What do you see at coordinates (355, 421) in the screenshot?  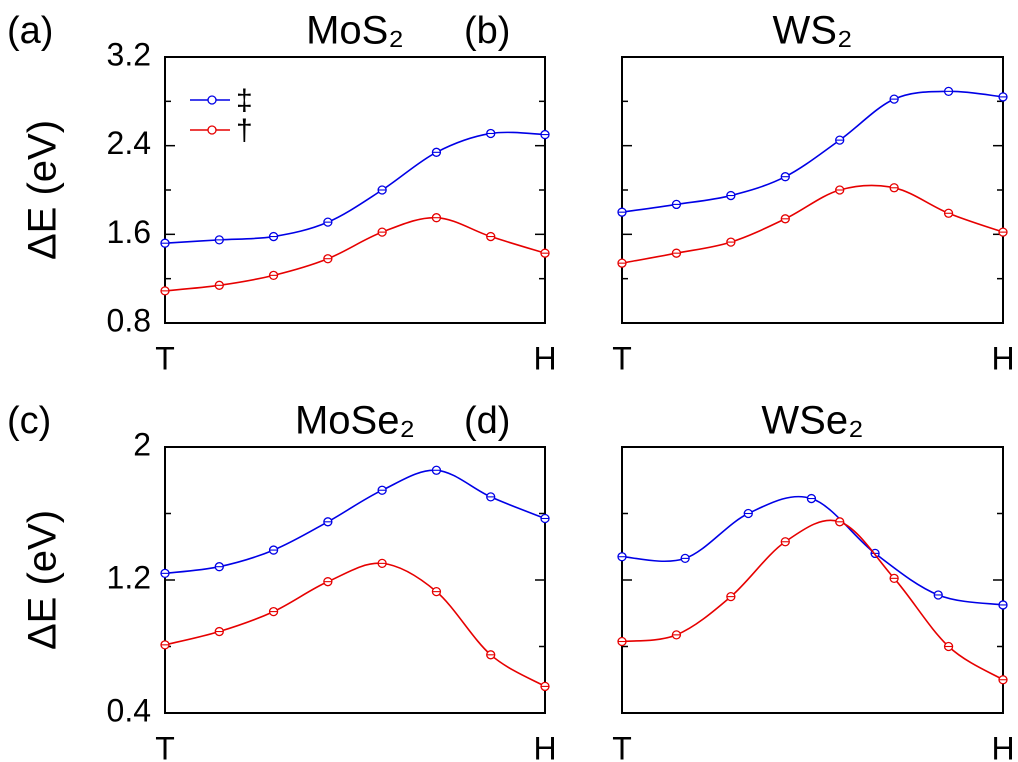 I see `panel-title: MoSe₂` at bounding box center [355, 421].